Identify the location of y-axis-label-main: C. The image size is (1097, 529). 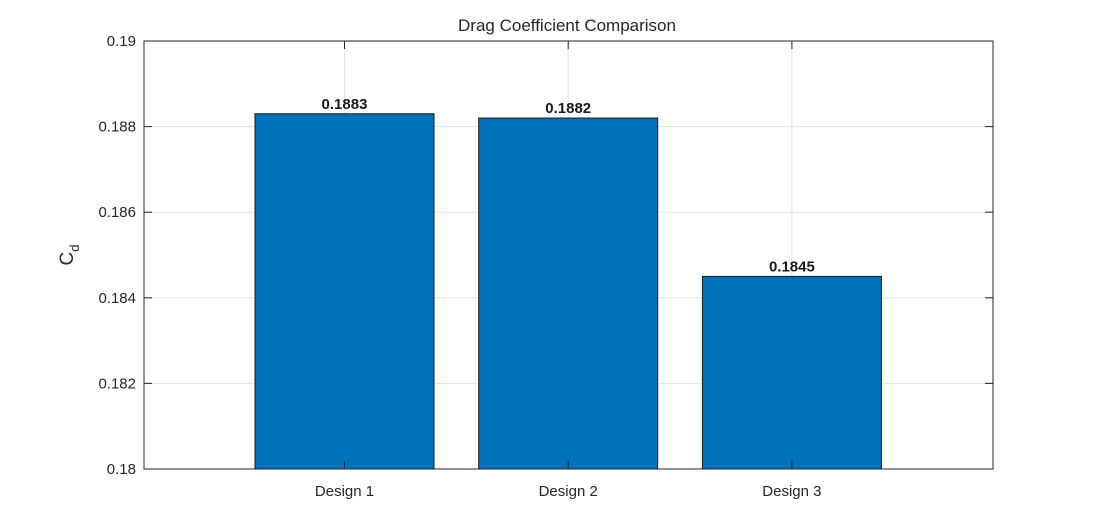
(67, 259).